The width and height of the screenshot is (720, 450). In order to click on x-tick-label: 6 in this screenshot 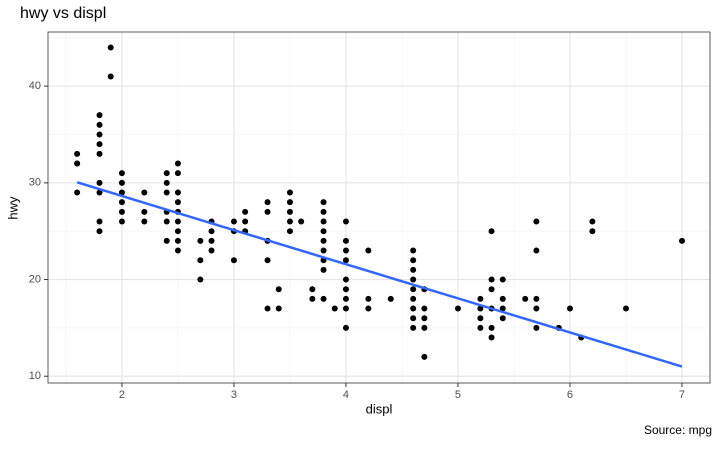, I will do `click(570, 395)`.